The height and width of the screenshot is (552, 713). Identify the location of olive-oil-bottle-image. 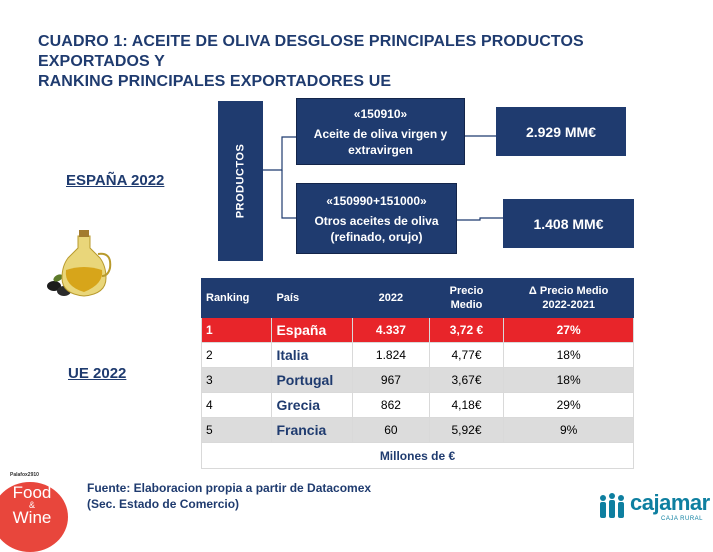
(79, 263).